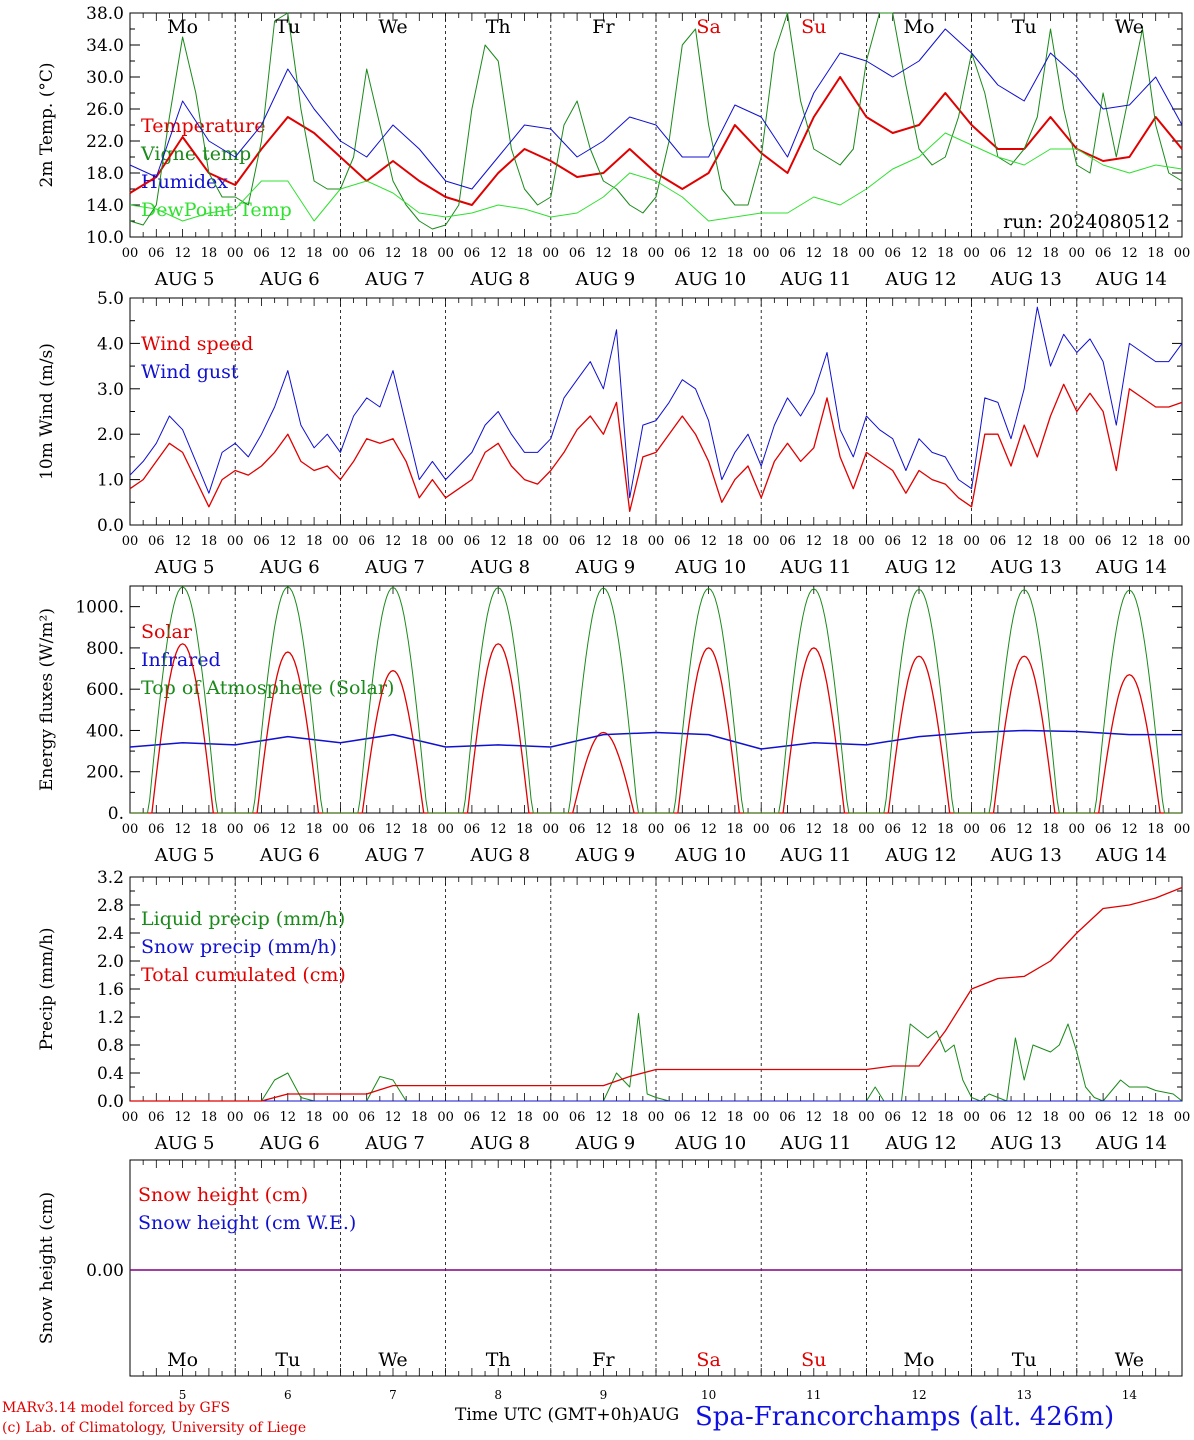  Describe the element at coordinates (110, 481) in the screenshot. I see `y-tick-label: 1.0` at that location.